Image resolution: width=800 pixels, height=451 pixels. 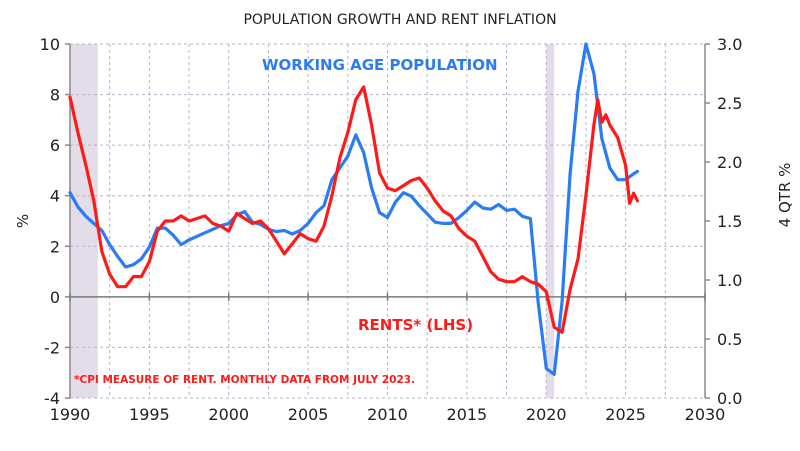 What do you see at coordinates (52, 398) in the screenshot?
I see `left-tick-label: -4` at bounding box center [52, 398].